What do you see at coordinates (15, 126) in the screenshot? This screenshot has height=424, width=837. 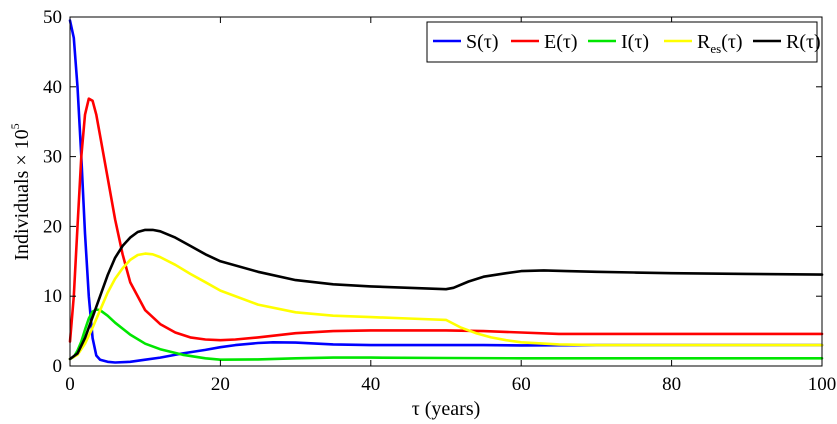 I see `y-axis-label-exponent: 5` at bounding box center [15, 126].